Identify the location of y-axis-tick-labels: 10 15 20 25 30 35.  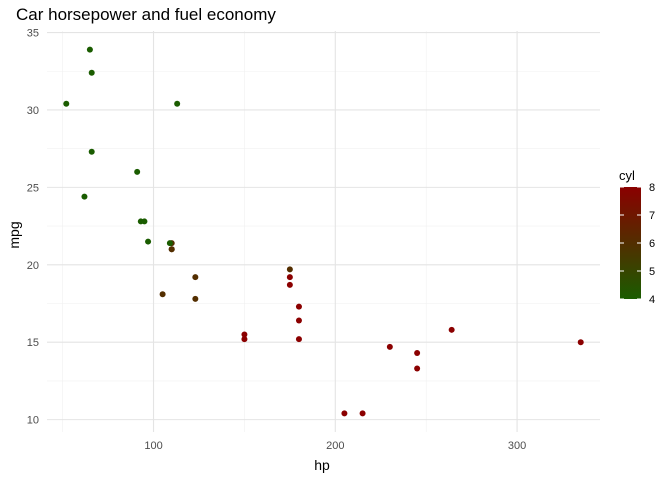
(33, 227).